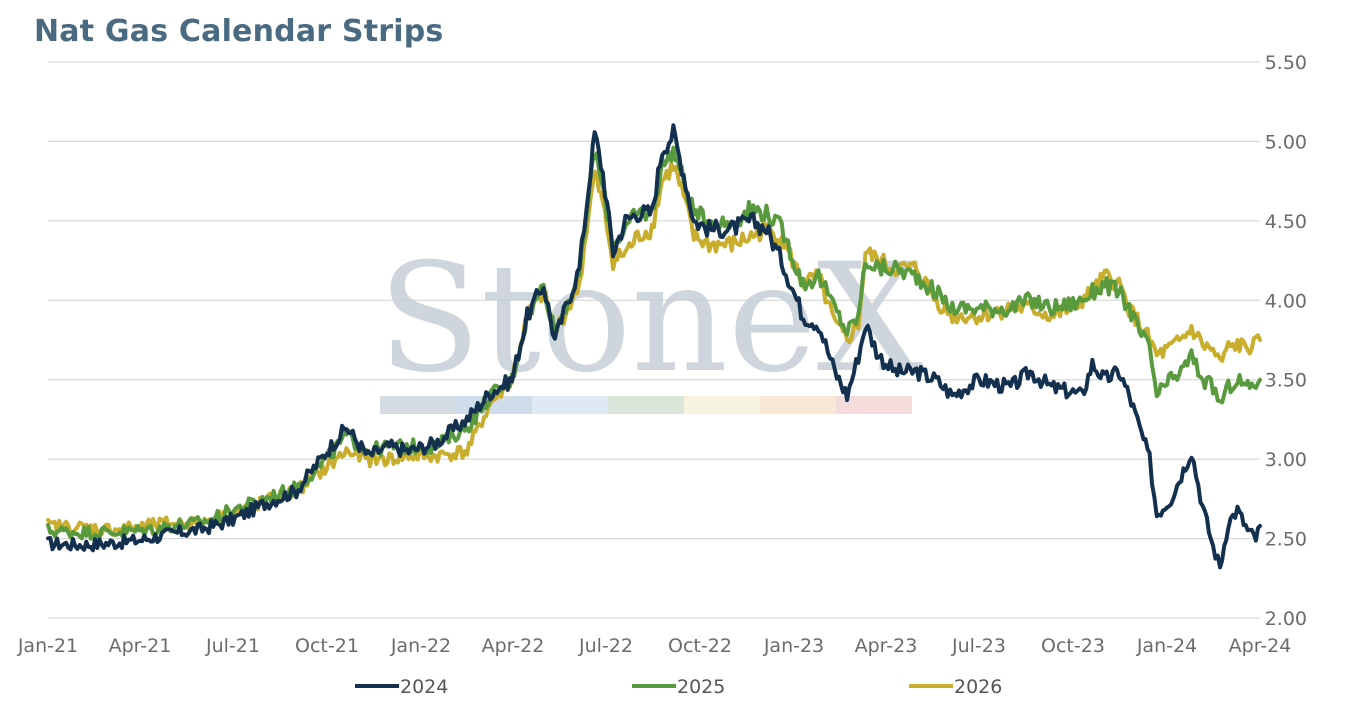 The image size is (1350, 707). What do you see at coordinates (239, 31) in the screenshot?
I see `chart-title: Nat Gas Calendar Strips` at bounding box center [239, 31].